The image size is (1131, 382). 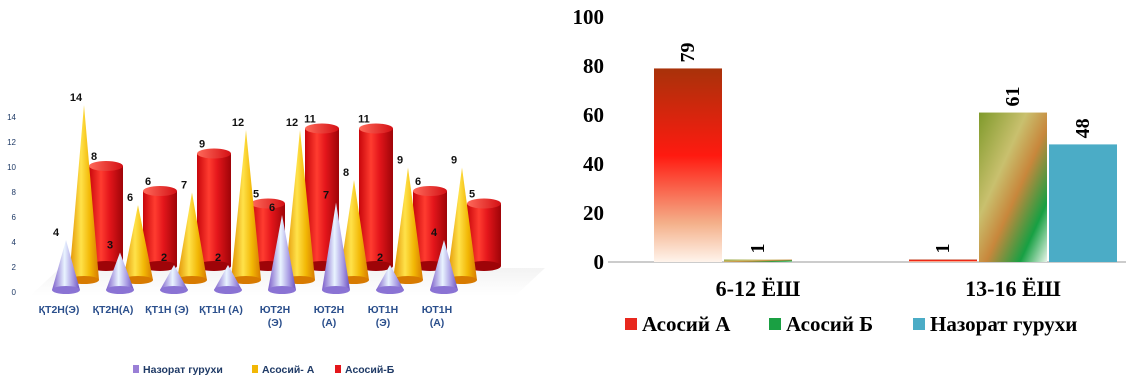 I want to click on legend-label: Асосий- А, so click(x=288, y=370).